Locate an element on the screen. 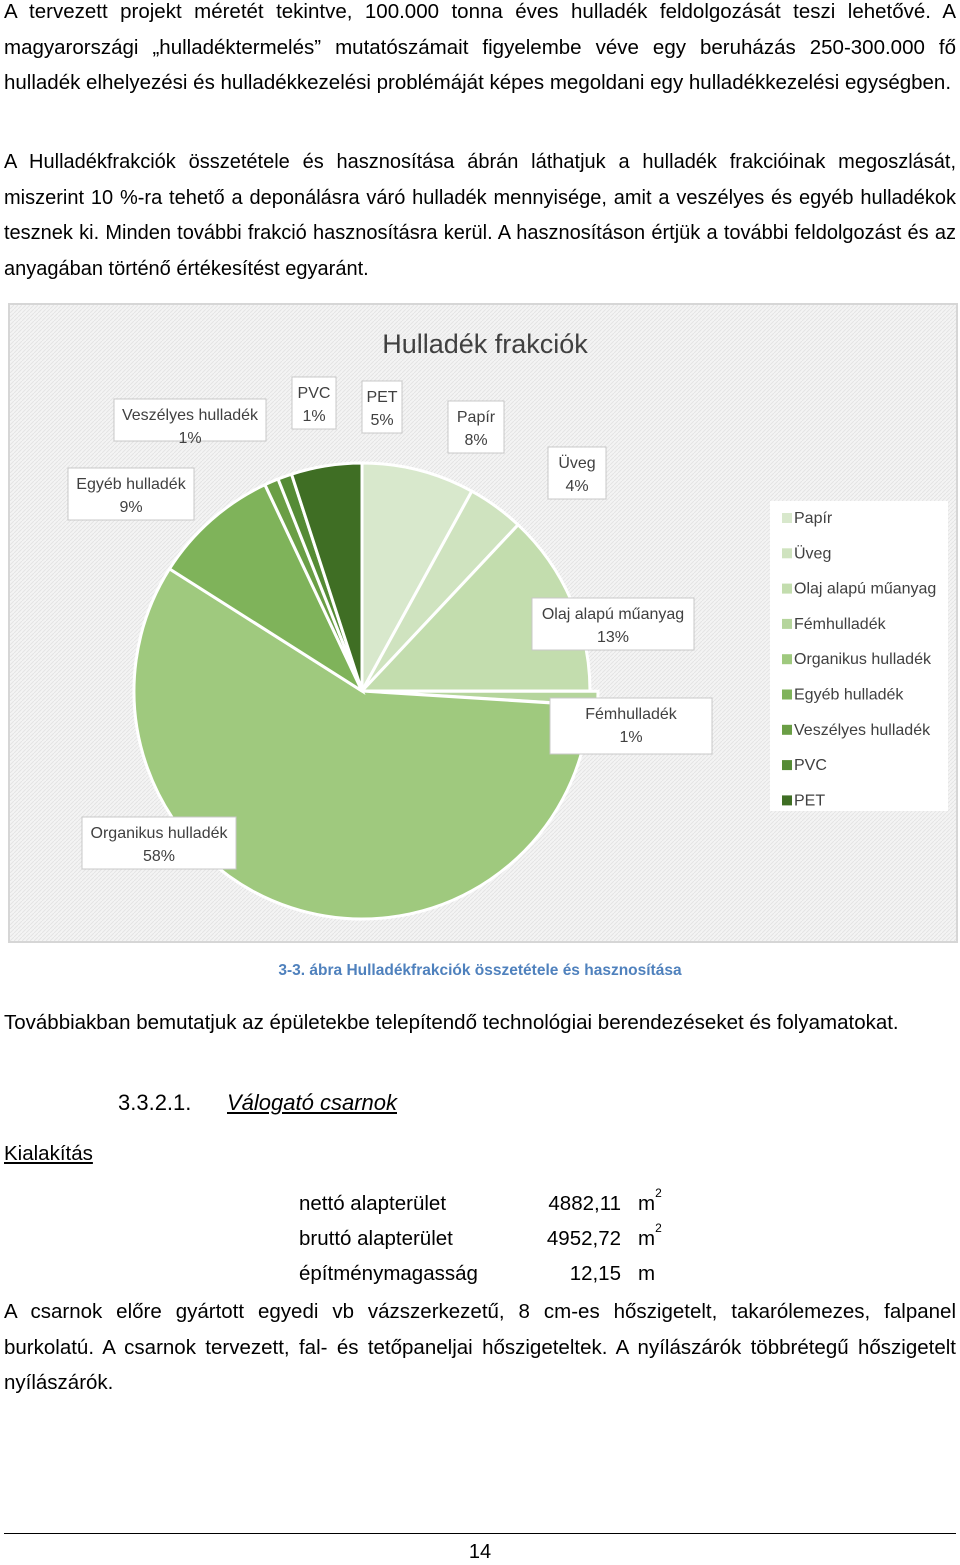 This screenshot has width=960, height=1565. data-label-8: PET 5% is located at coordinates (382, 407).